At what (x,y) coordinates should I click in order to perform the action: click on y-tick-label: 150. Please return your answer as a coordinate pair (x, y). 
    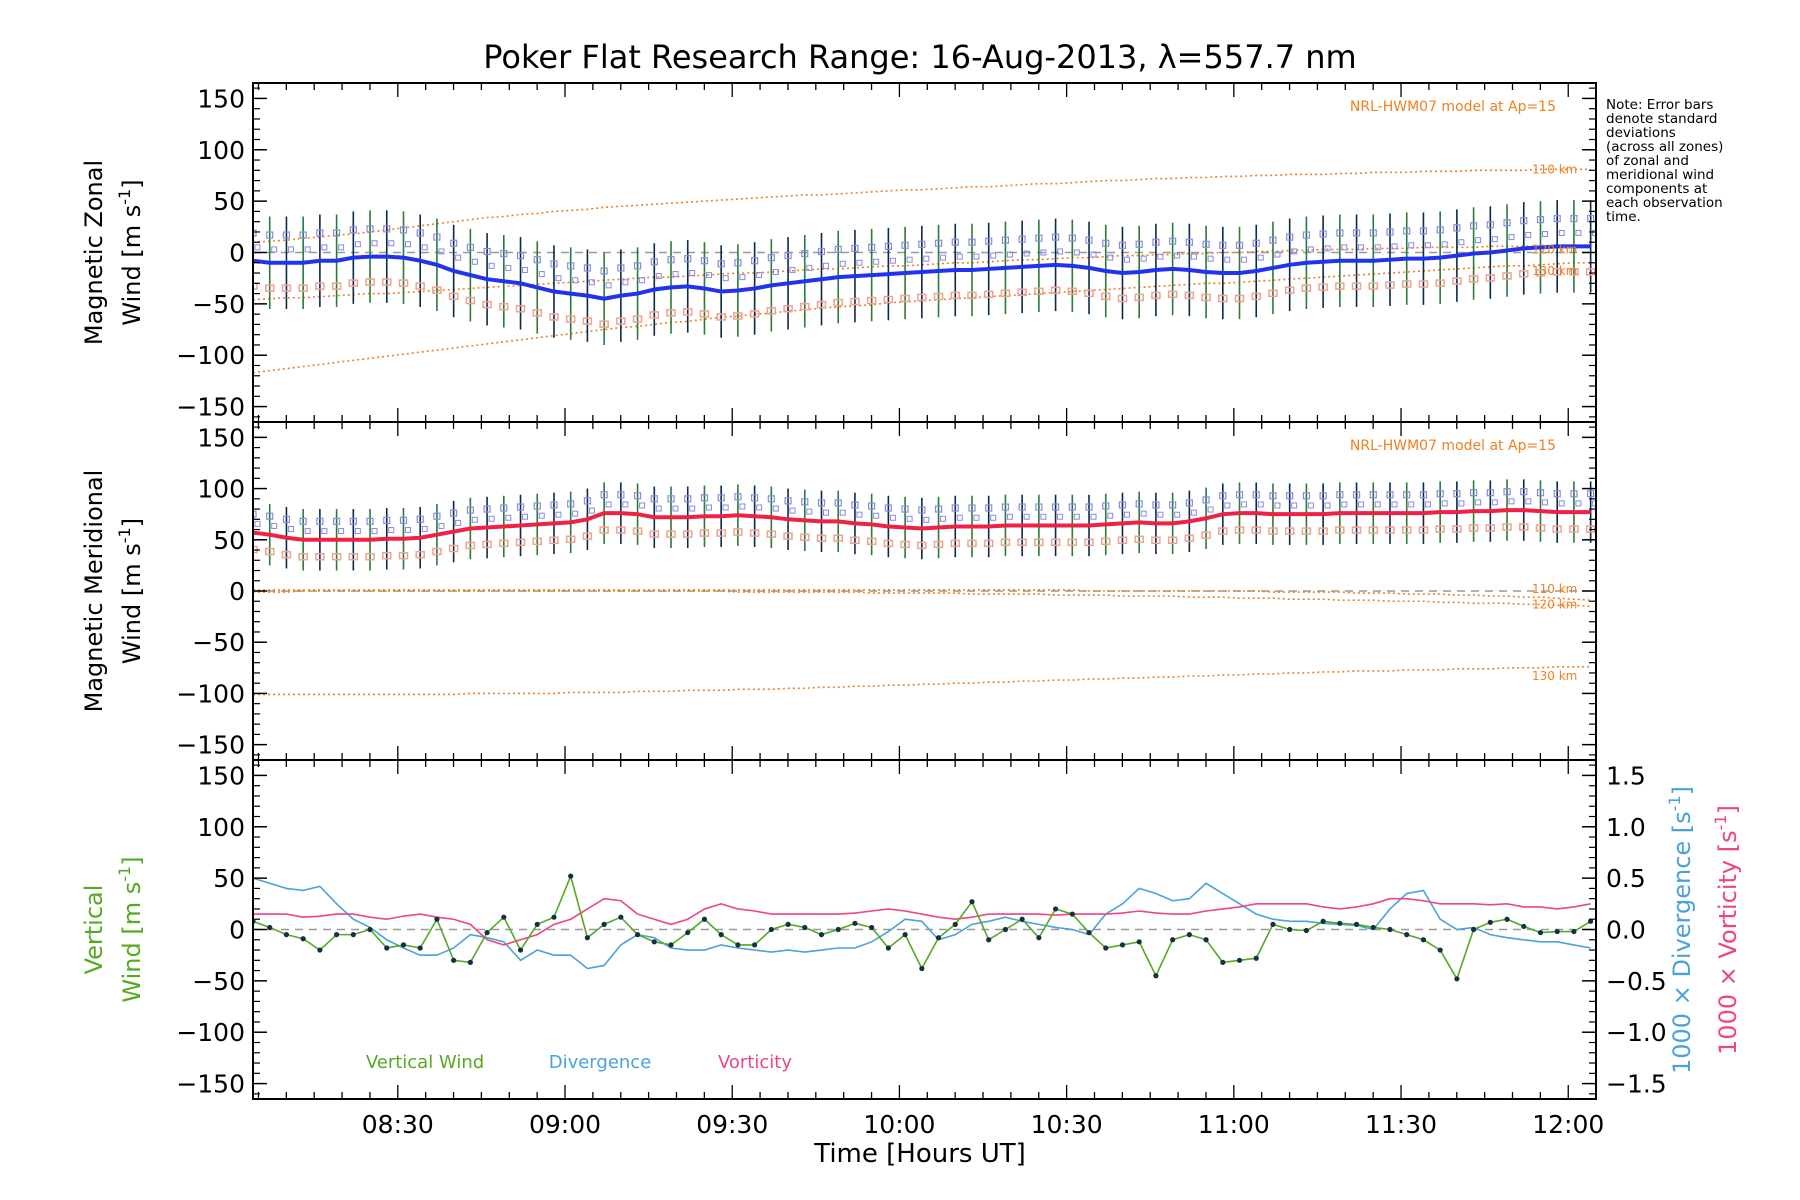
    Looking at the image, I should click on (221, 98).